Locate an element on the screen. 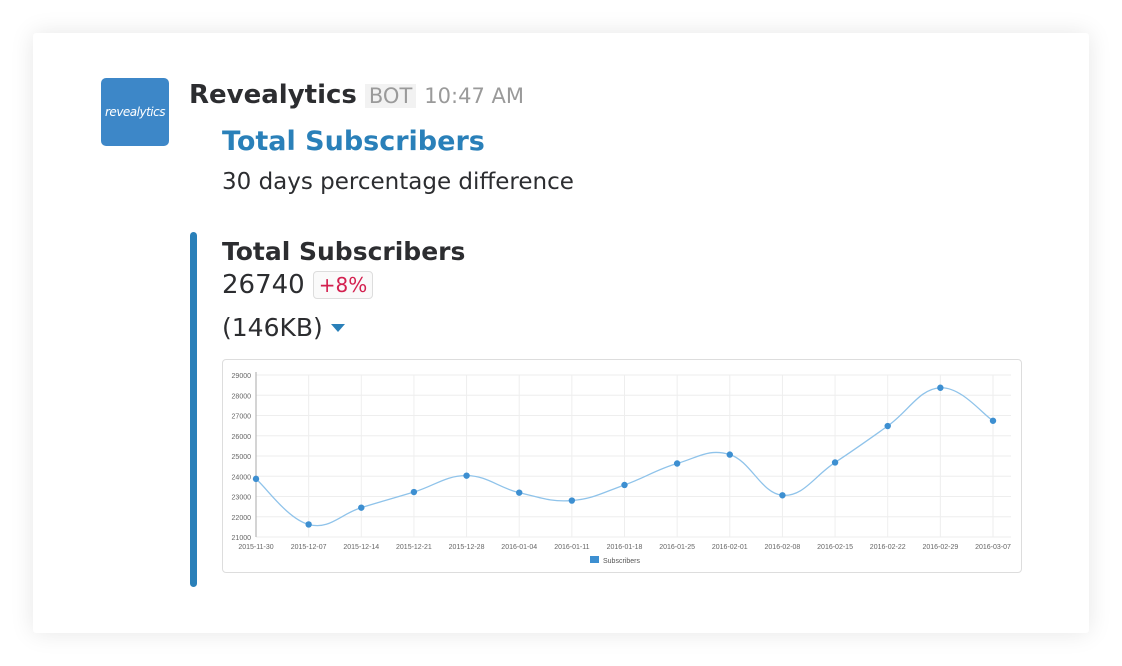  x-tick-label: 2016-01-11 is located at coordinates (571, 547).